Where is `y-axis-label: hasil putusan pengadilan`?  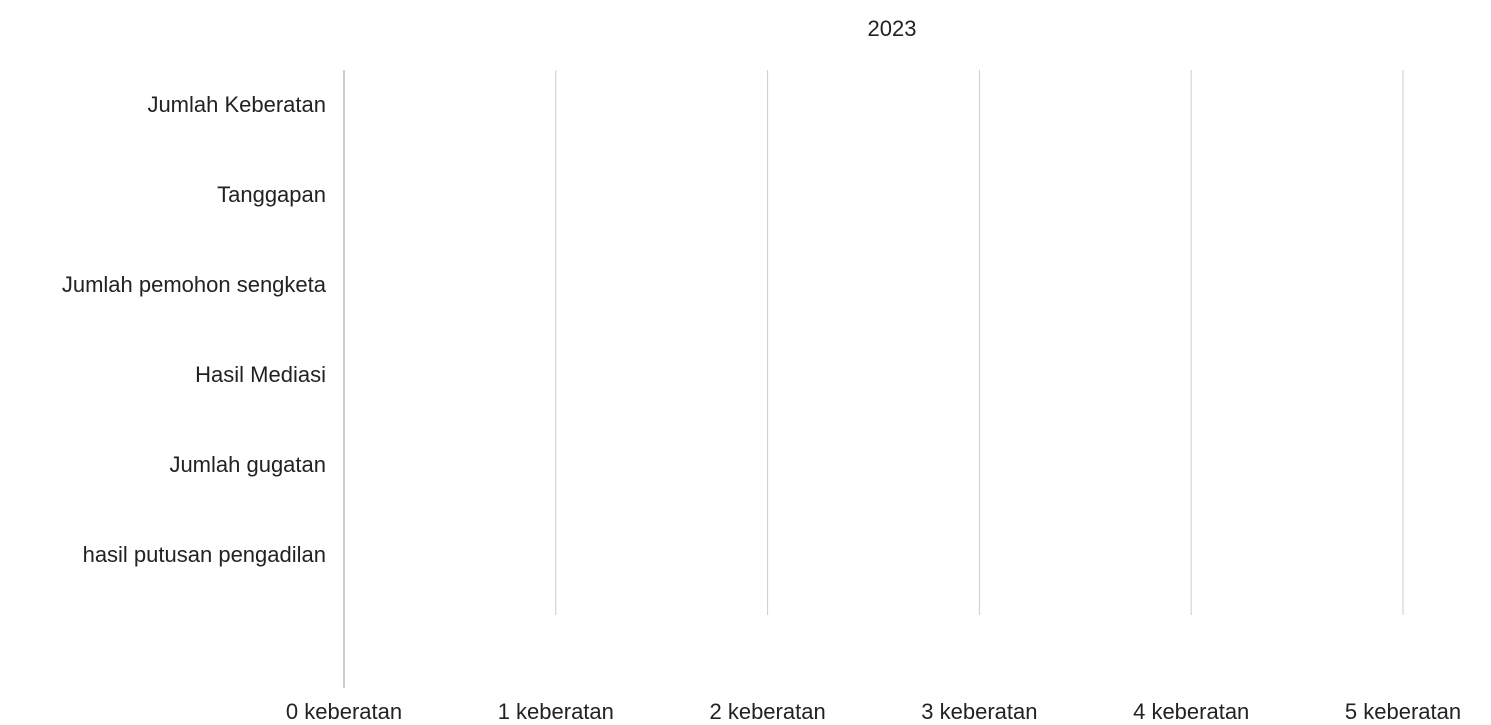
y-axis-label: hasil putusan pengadilan is located at coordinates (204, 554).